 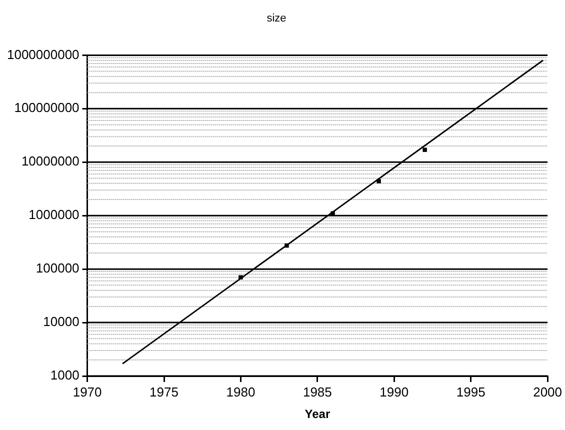 What do you see at coordinates (547, 392) in the screenshot?
I see `x-tick-label: 2000` at bounding box center [547, 392].